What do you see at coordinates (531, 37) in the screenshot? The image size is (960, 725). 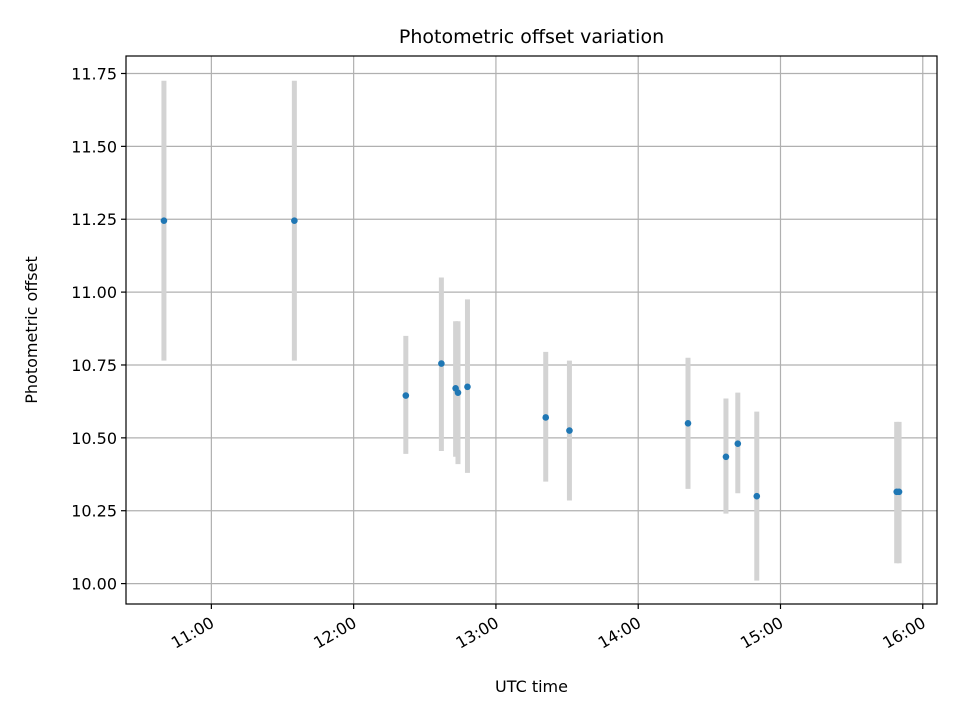 I see `chart-title: Photometric offset variation` at bounding box center [531, 37].